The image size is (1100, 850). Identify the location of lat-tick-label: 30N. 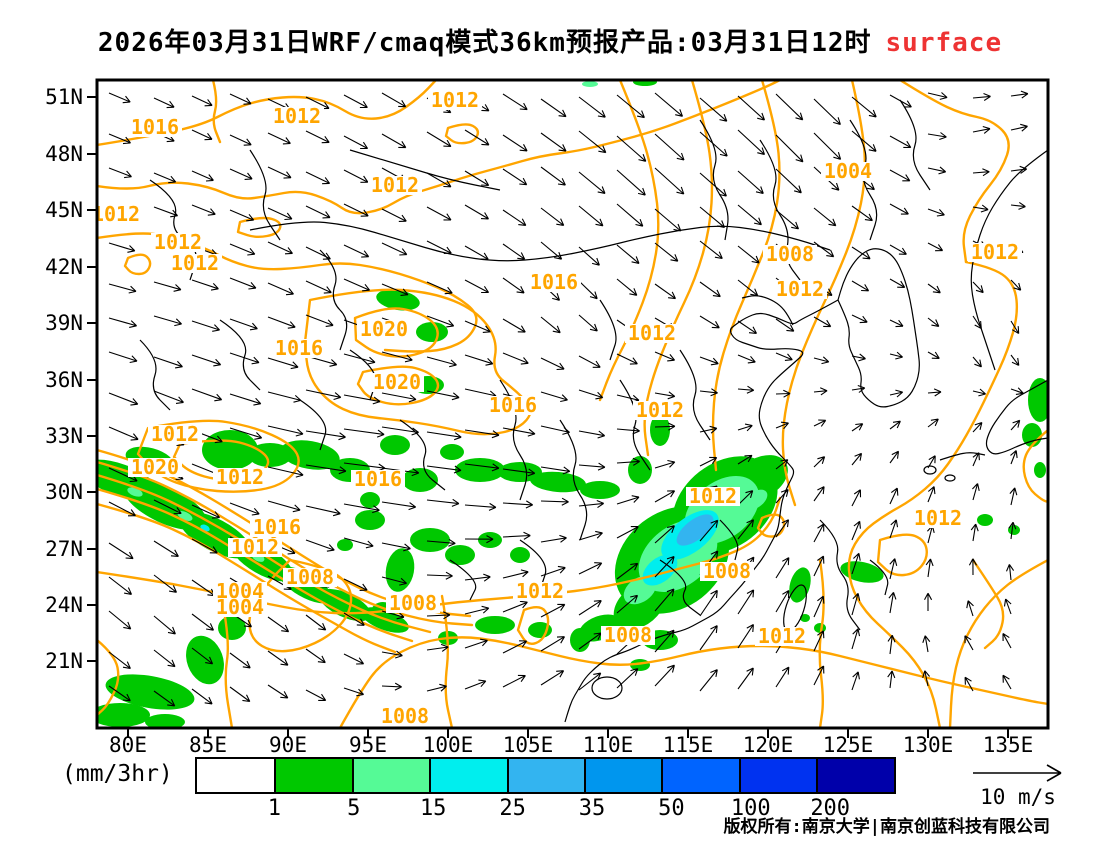
(64, 492).